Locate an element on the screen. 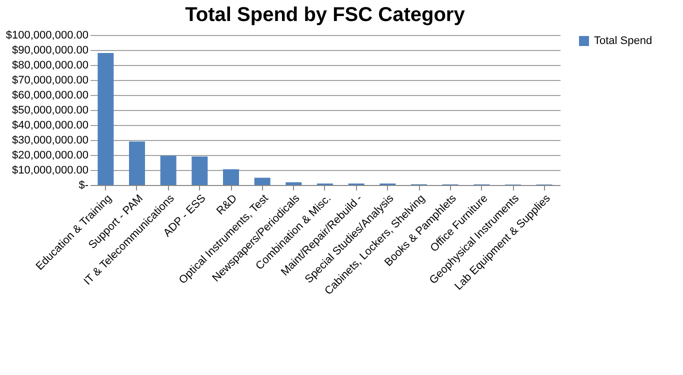  y-tick-label: $80,000,000.00 is located at coordinates (50, 66).